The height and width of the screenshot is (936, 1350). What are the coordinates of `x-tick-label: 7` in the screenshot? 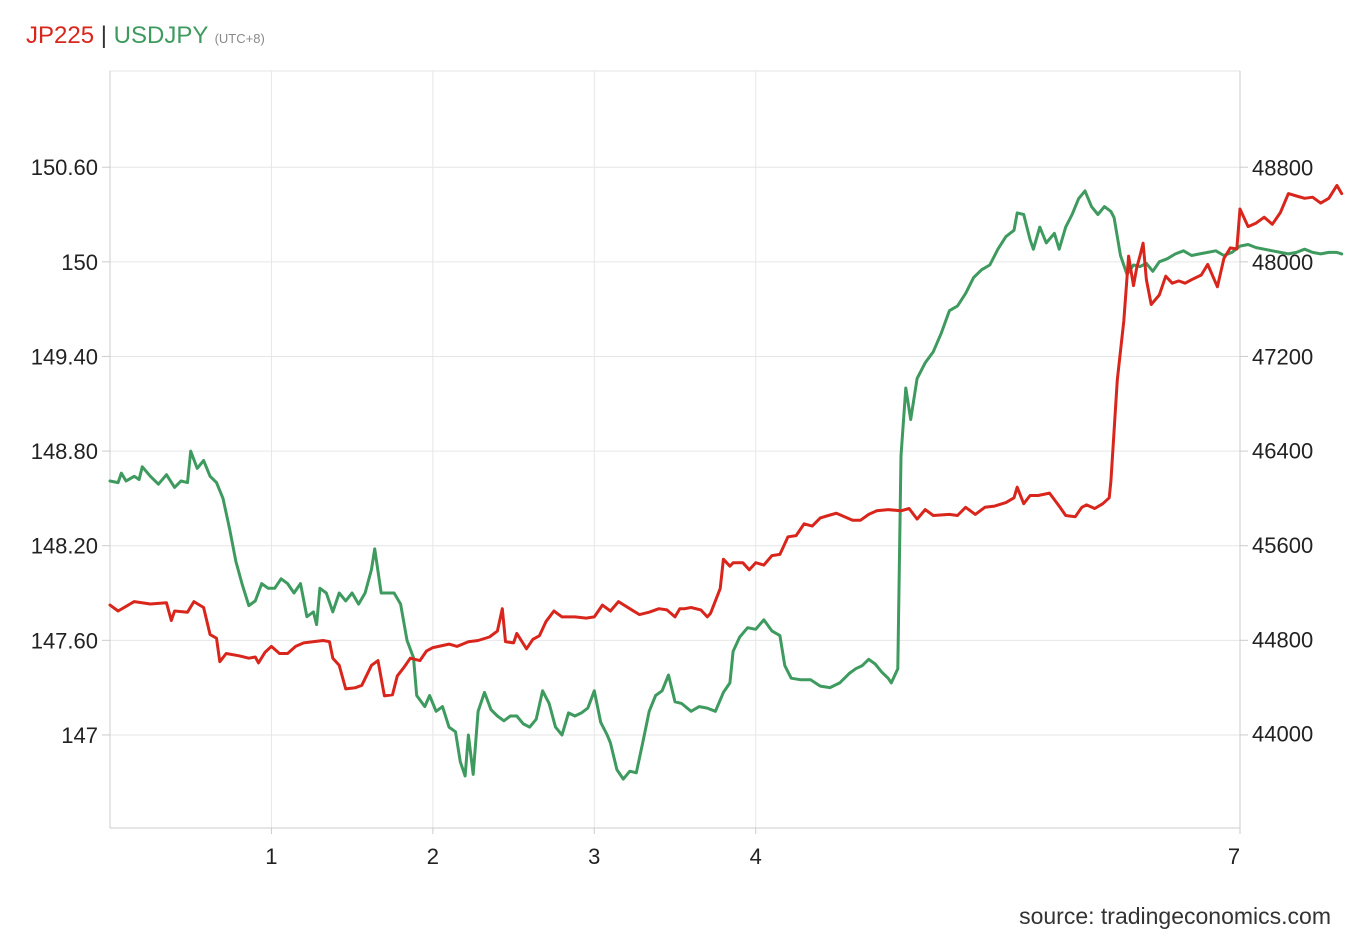 It's located at (1234, 856).